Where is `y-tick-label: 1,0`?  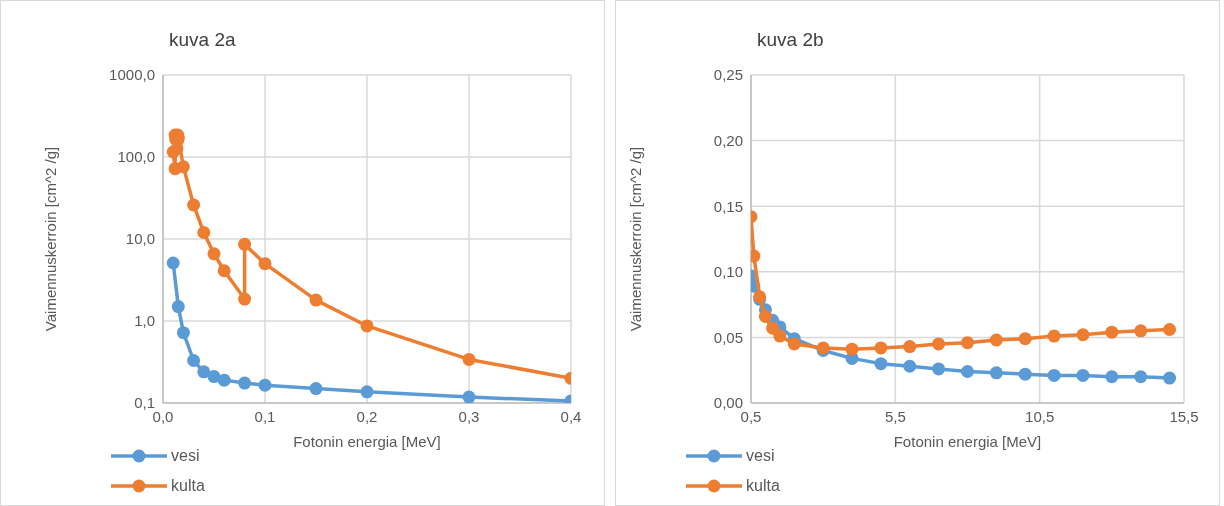
y-tick-label: 1,0 is located at coordinates (144, 321).